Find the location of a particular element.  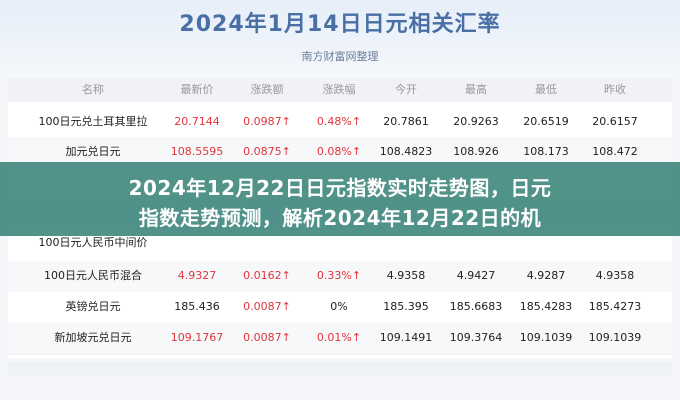

table-cell: 185.6683 is located at coordinates (476, 306).